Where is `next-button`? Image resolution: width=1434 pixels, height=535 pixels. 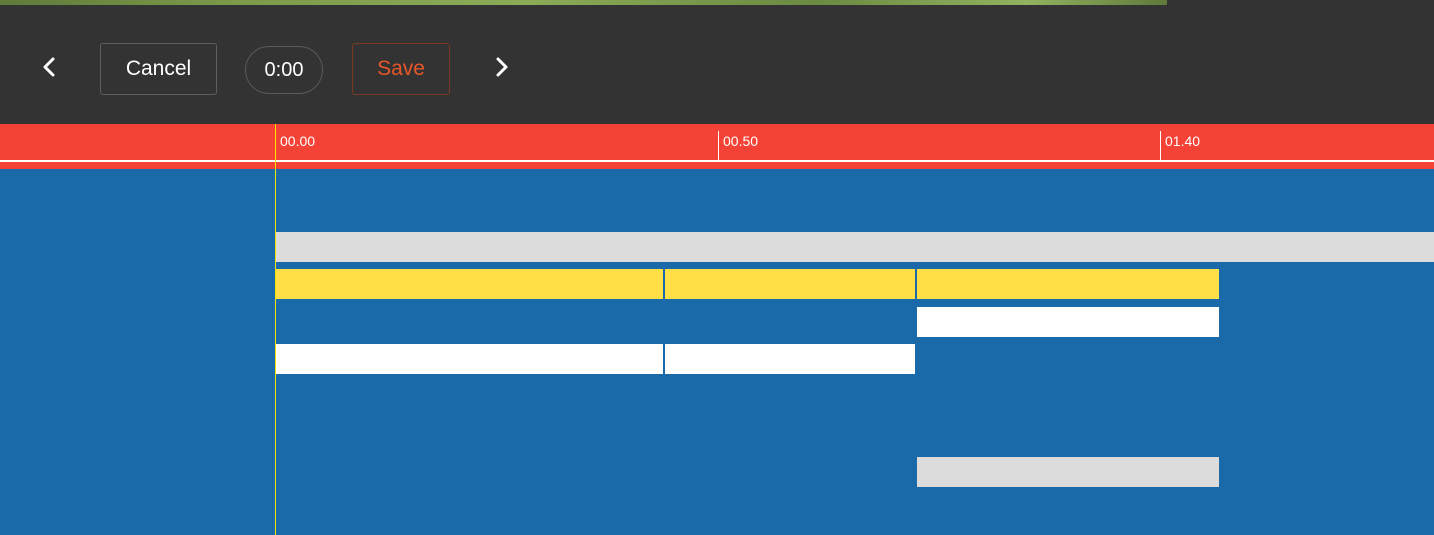 next-button is located at coordinates (502, 67).